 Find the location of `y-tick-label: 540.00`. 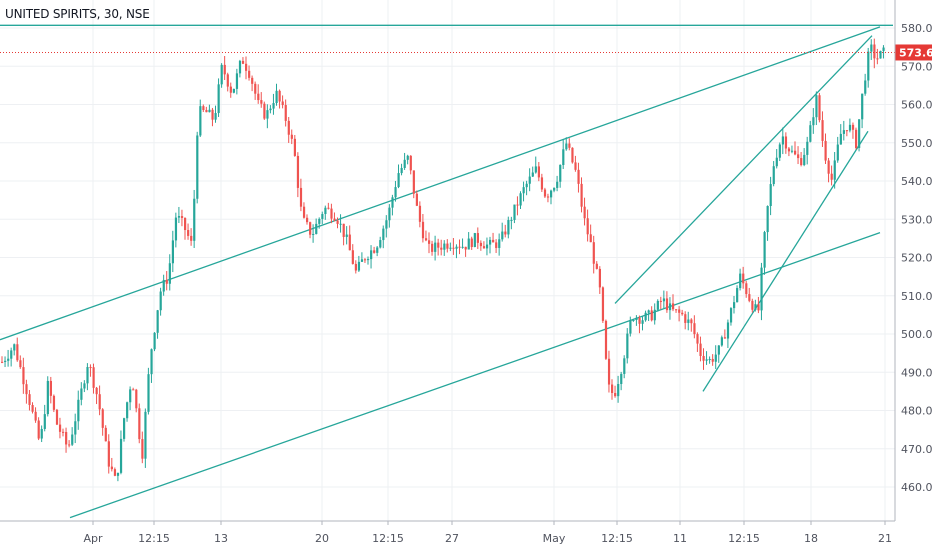

y-tick-label: 540.00 is located at coordinates (916, 181).